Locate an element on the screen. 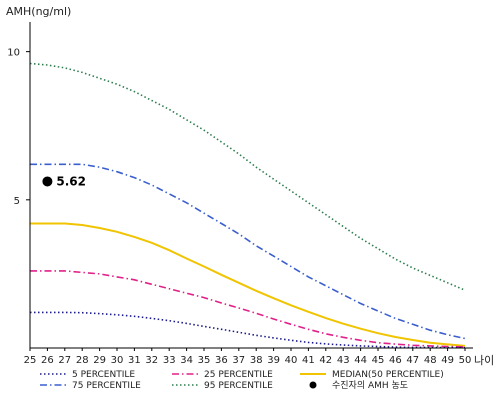 The height and width of the screenshot is (400, 500). x-tick-label: 47 is located at coordinates (412, 360).